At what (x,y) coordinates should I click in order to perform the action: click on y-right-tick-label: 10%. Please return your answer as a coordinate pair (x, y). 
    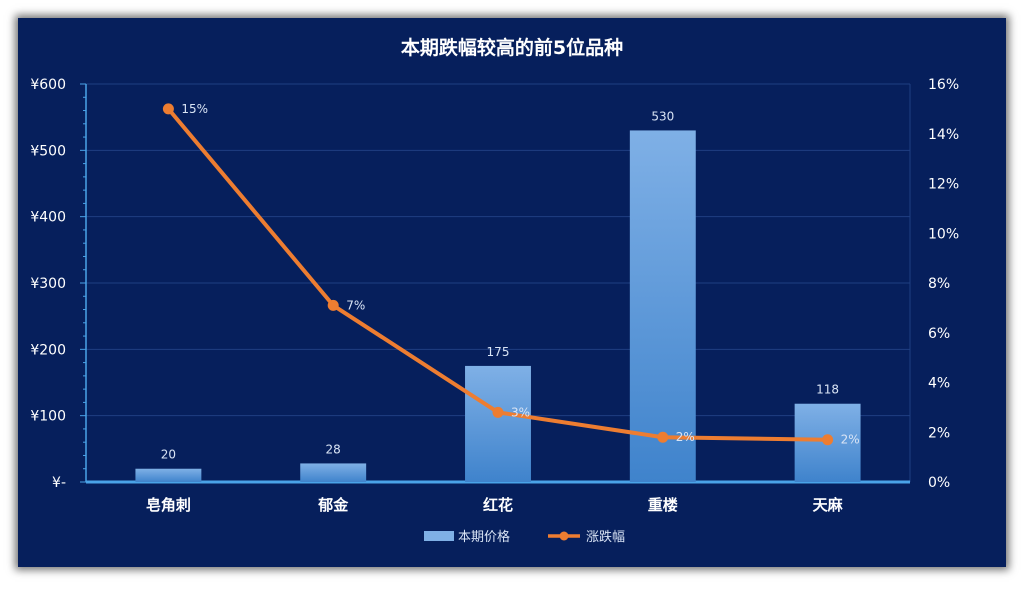
    Looking at the image, I should click on (943, 234).